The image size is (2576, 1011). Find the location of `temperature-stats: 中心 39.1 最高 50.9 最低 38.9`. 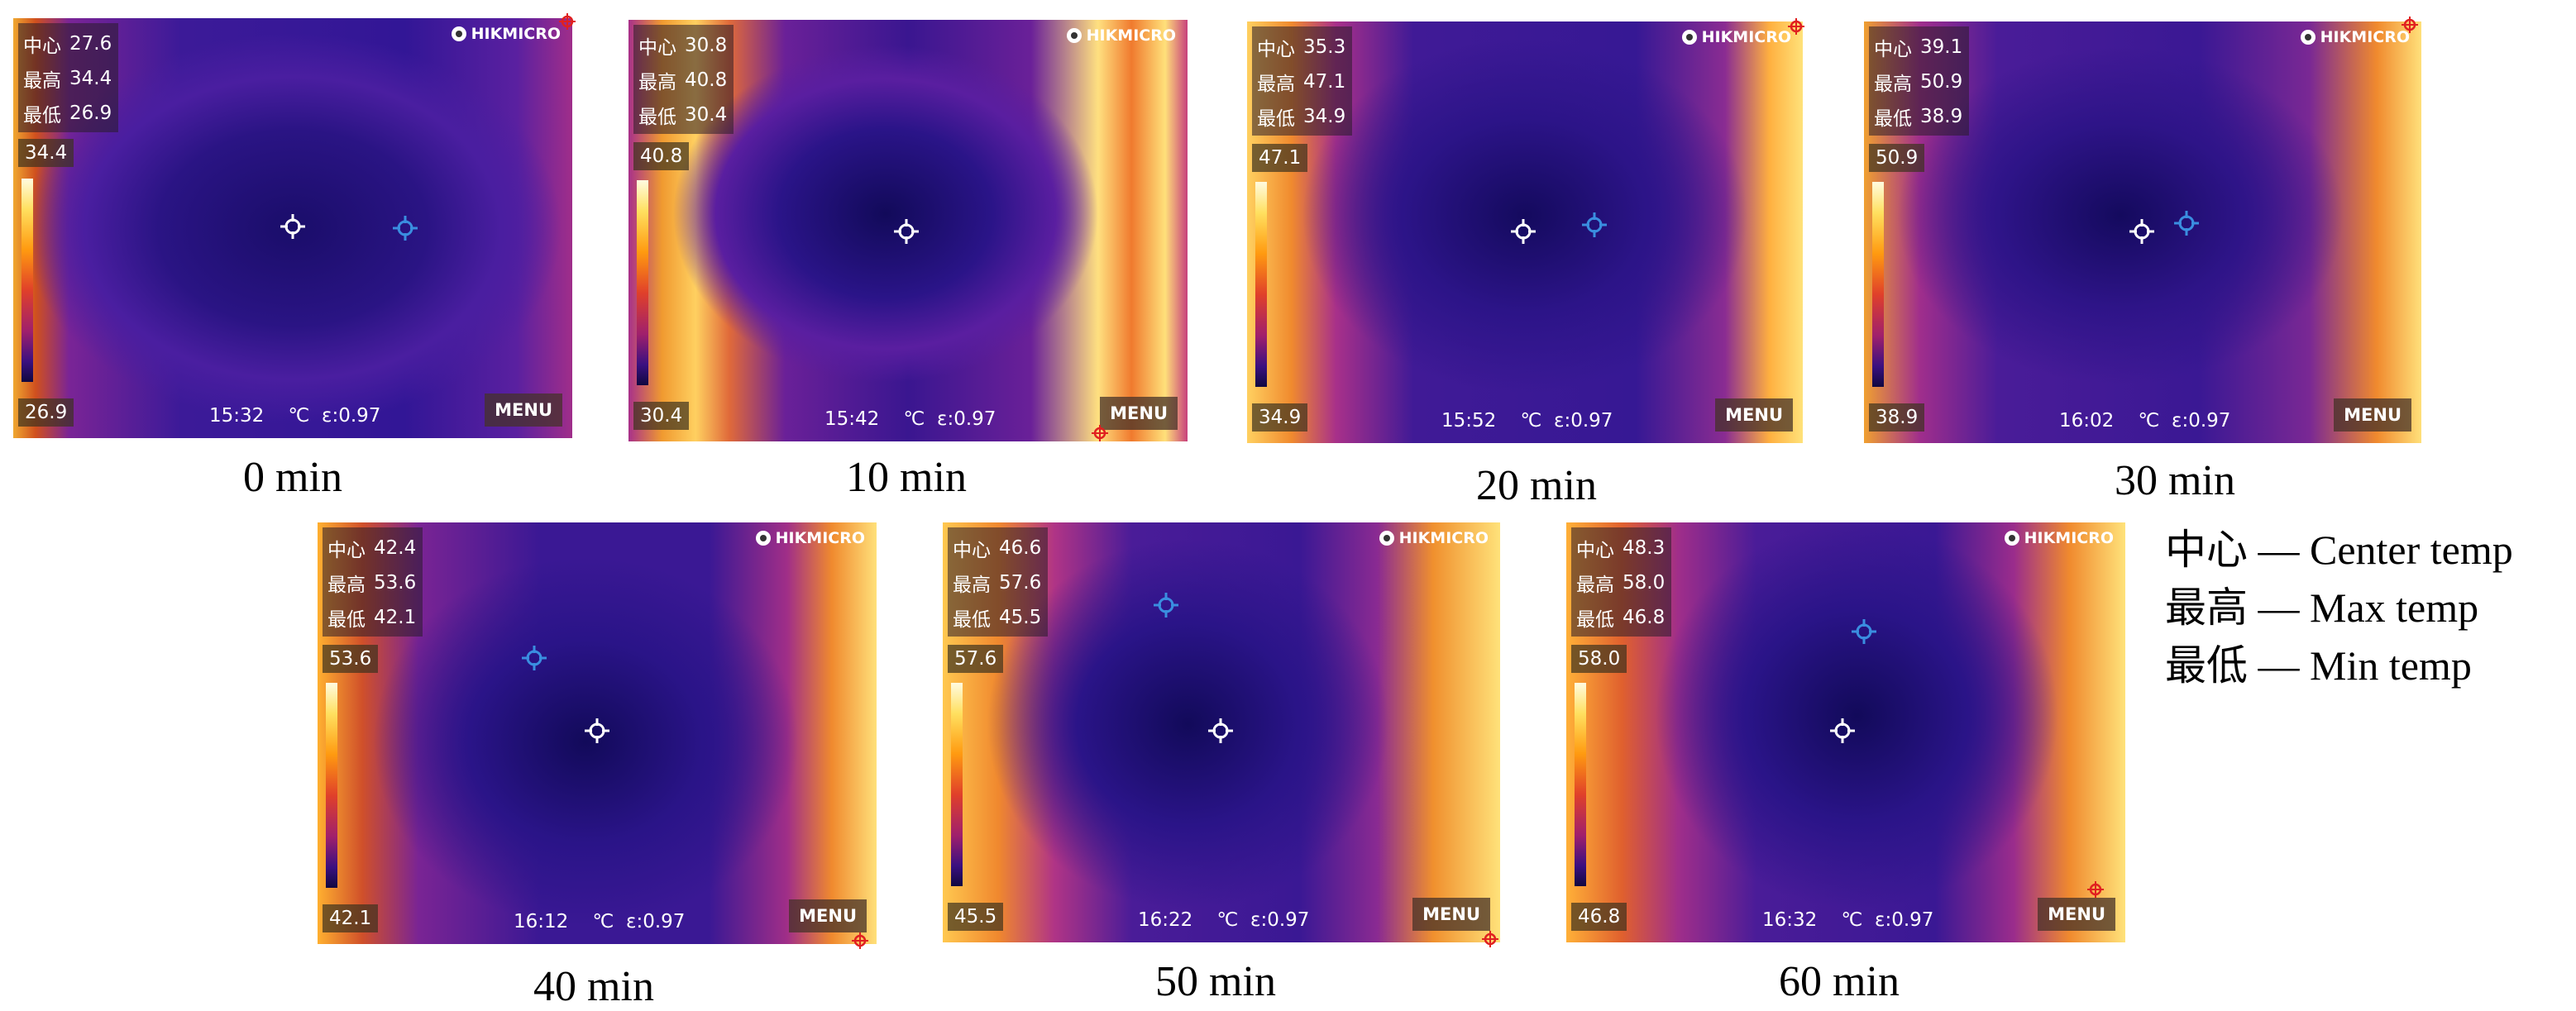

temperature-stats: 中心 39.1 最高 50.9 最低 38.9 is located at coordinates (1919, 81).